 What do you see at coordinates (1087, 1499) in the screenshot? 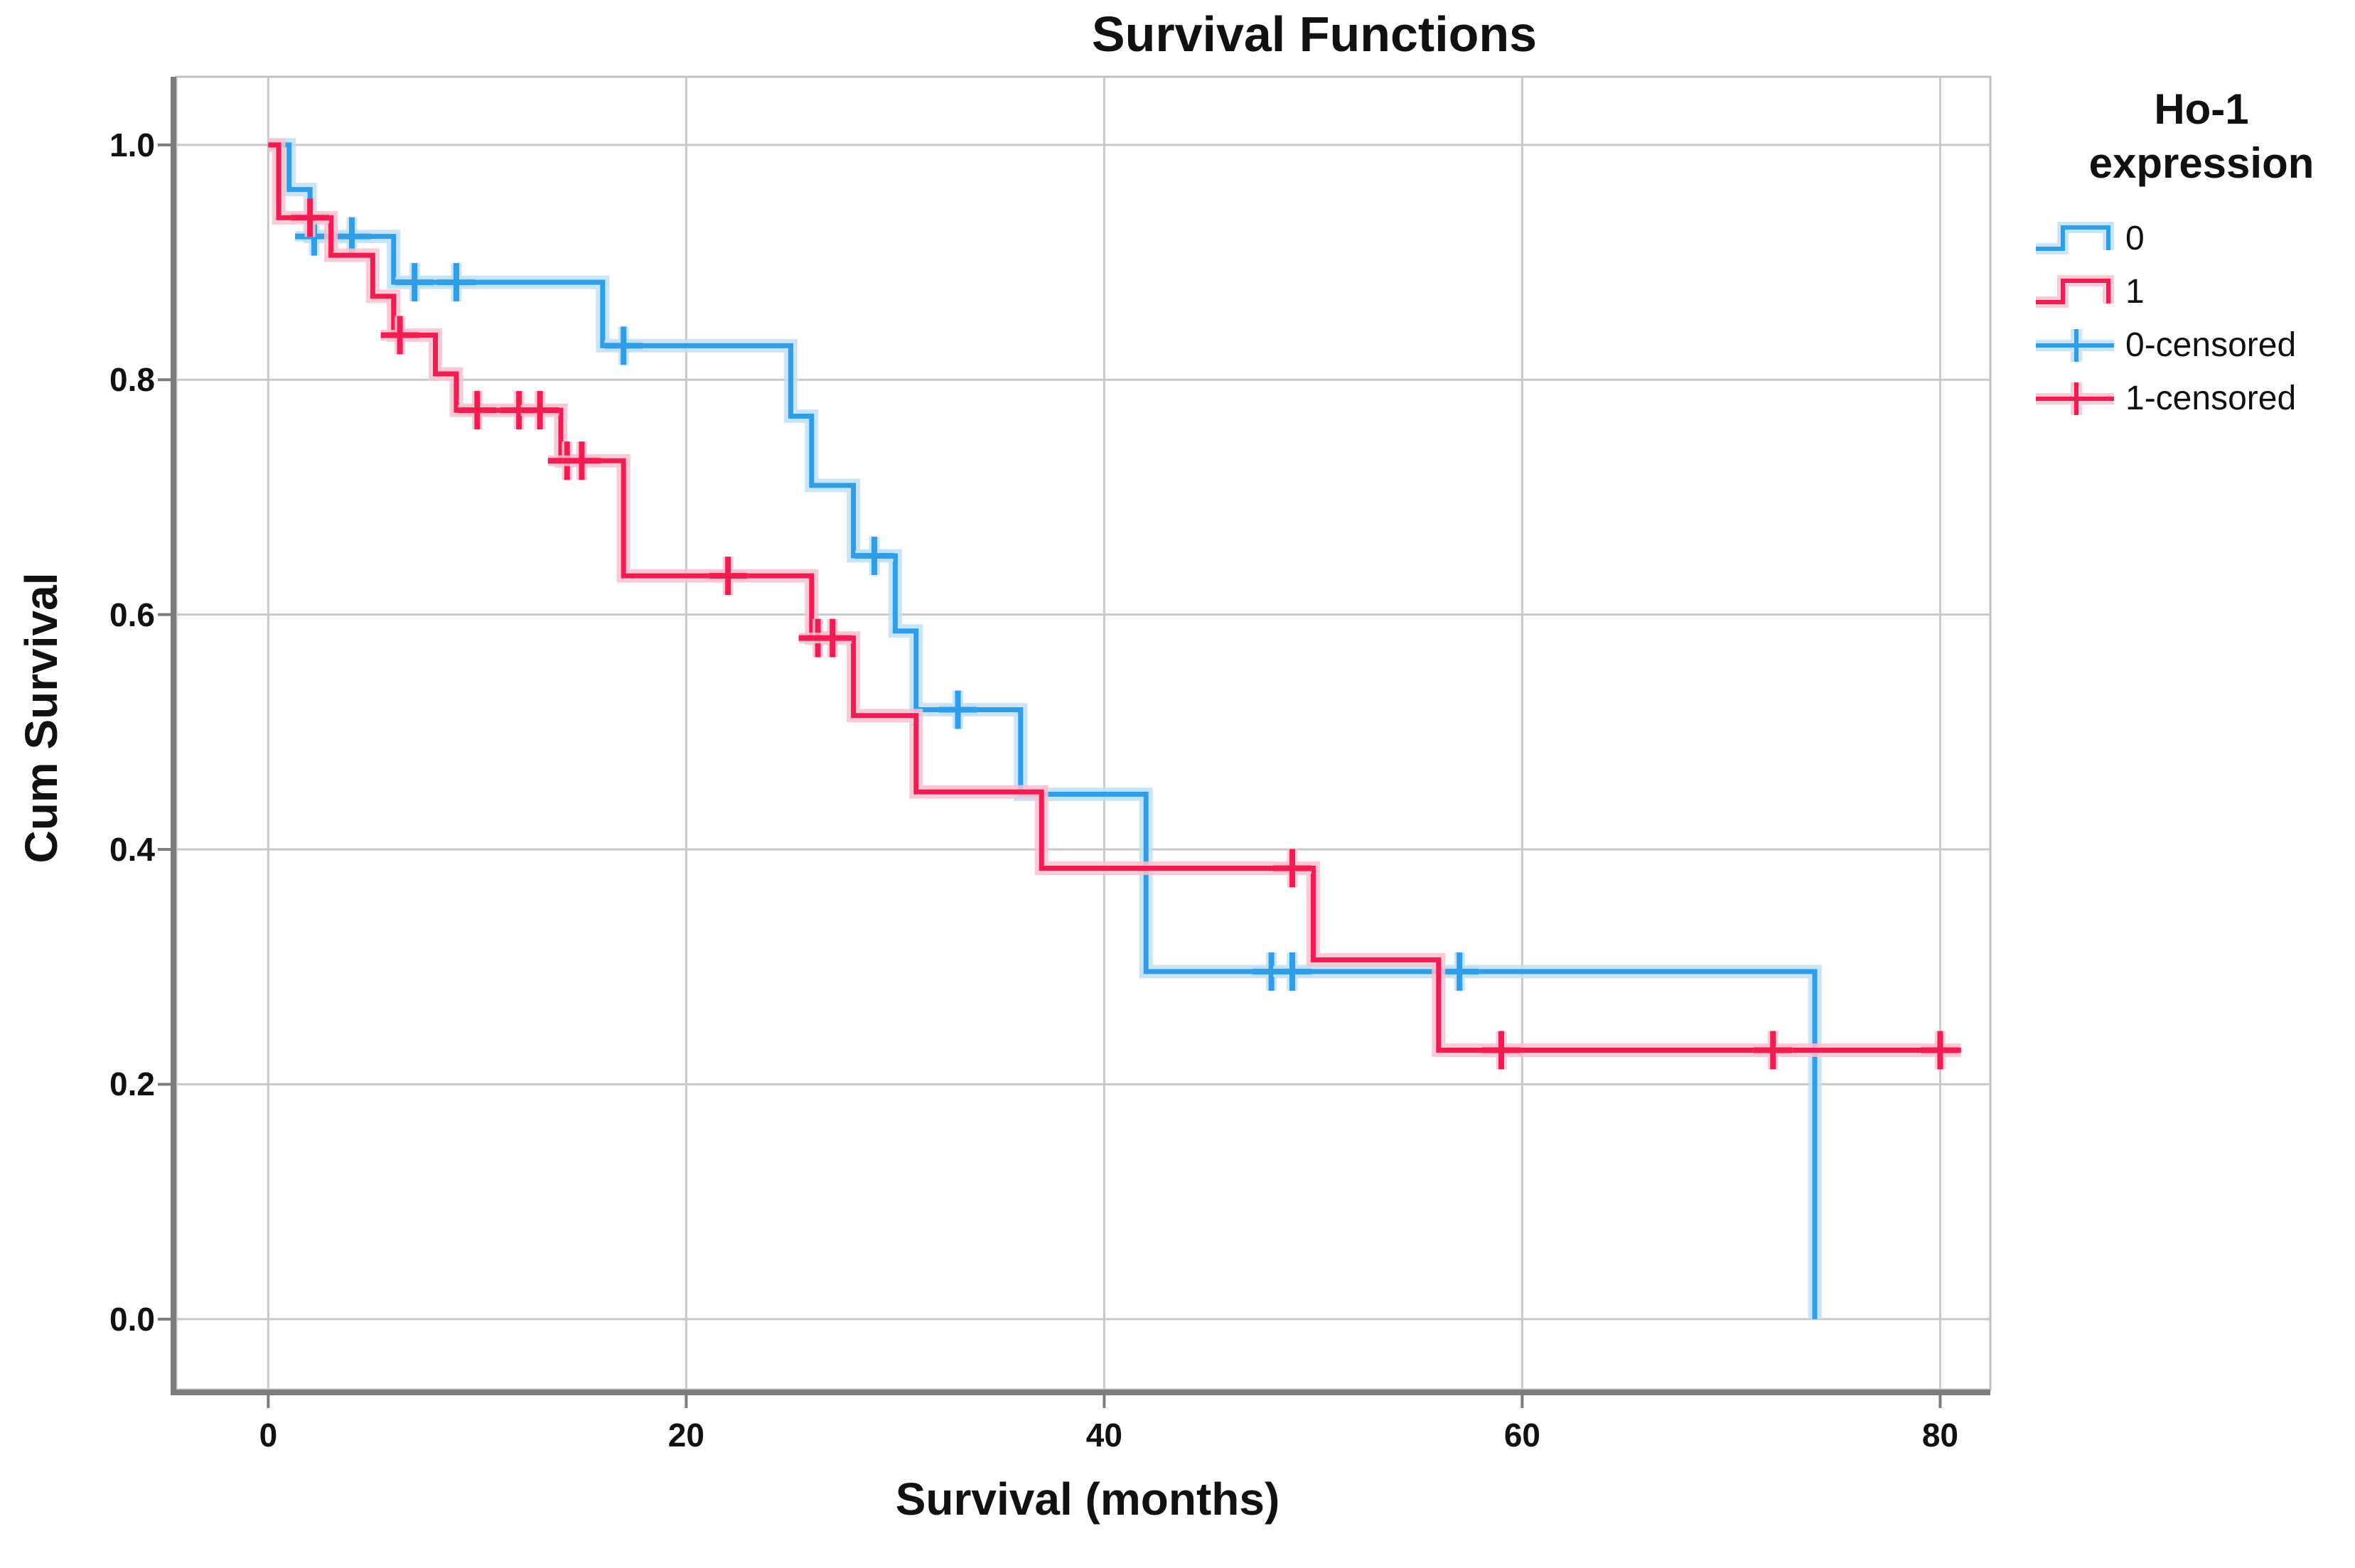
I see `x-axis-label: Survival (months)` at bounding box center [1087, 1499].